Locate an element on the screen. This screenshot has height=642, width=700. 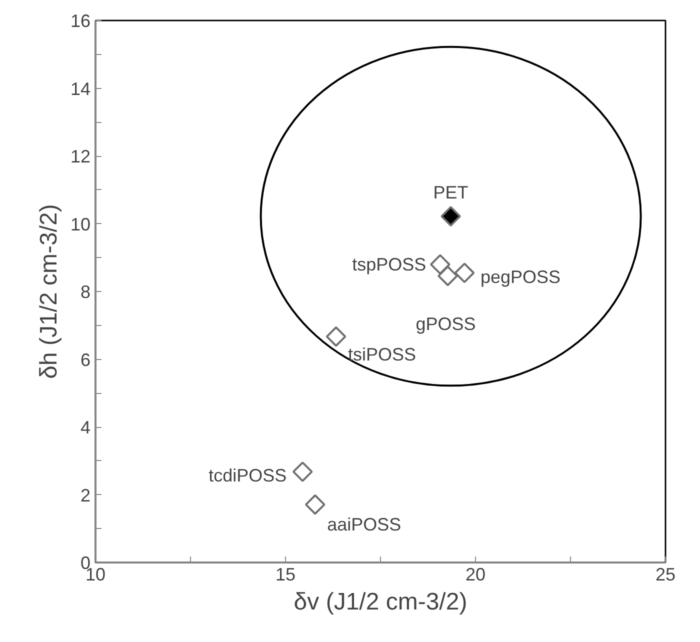
y-tick-label: 14 is located at coordinates (80, 88).